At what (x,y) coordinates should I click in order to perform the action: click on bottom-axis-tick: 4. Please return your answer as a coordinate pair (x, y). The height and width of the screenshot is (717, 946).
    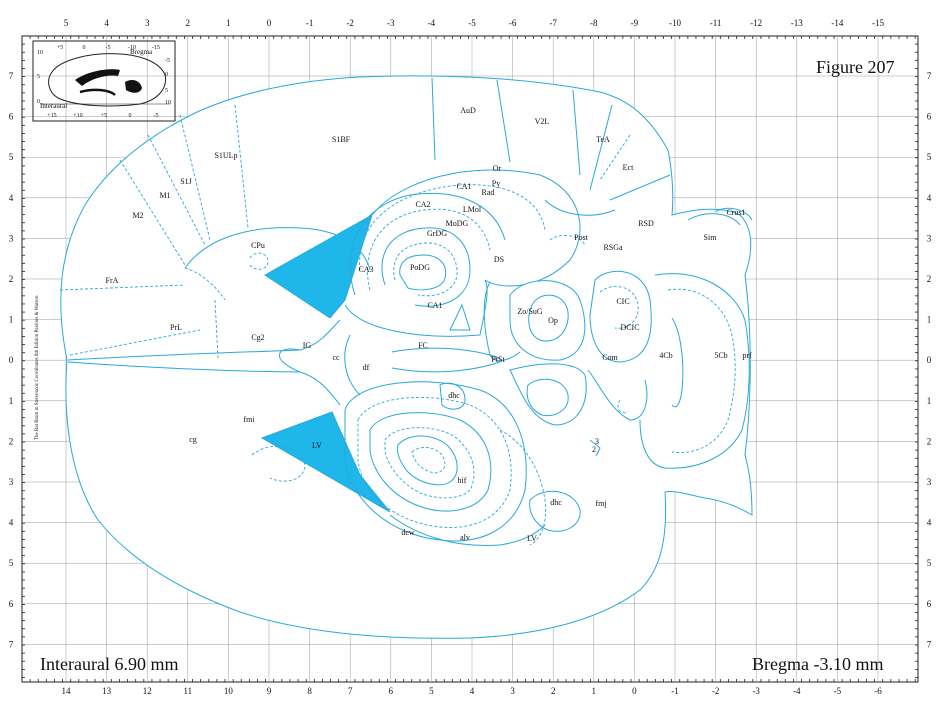
    Looking at the image, I should click on (472, 691).